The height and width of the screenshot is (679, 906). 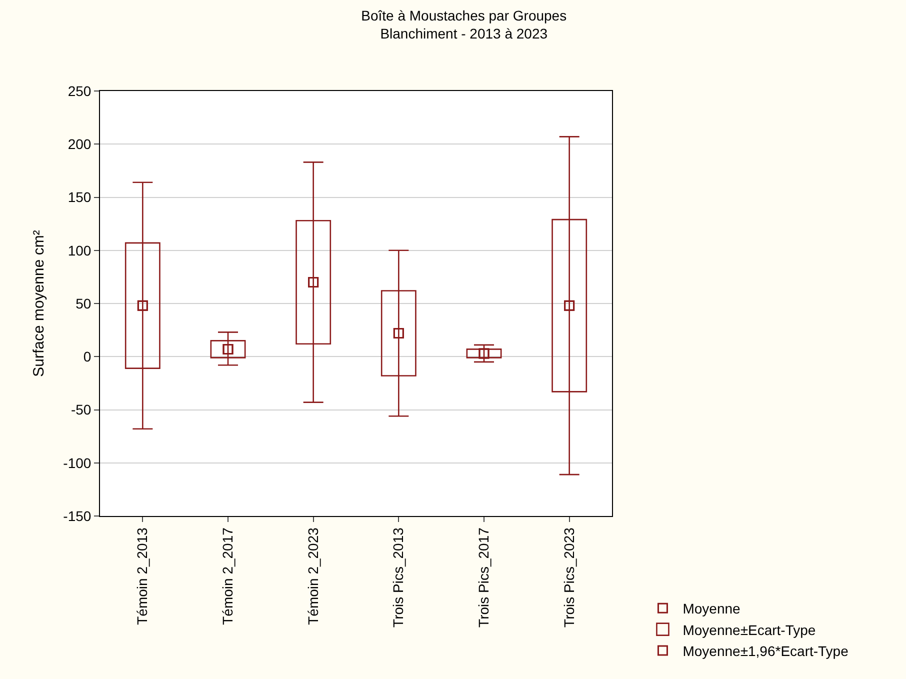 I want to click on x-tick-label: Trois Pics_2013, so click(x=398, y=577).